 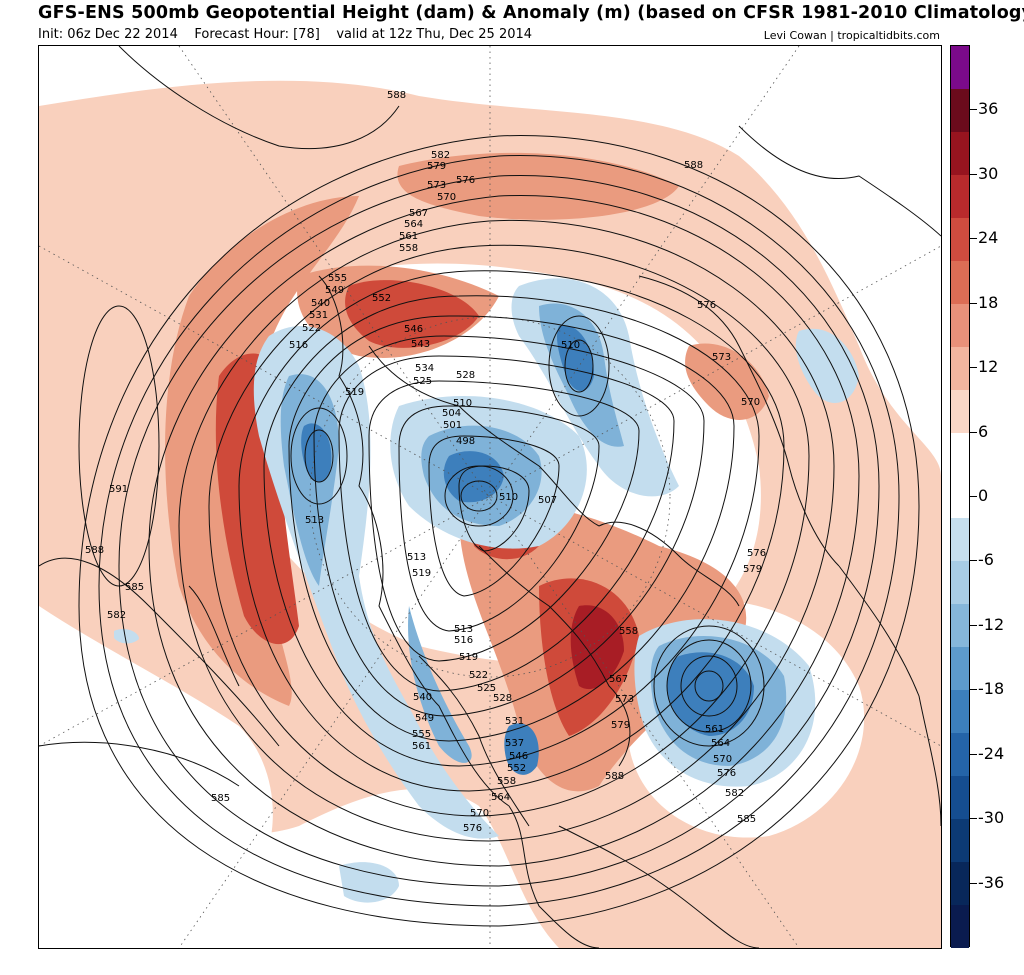 I want to click on contour-label-540-s: 540, so click(x=422, y=697).